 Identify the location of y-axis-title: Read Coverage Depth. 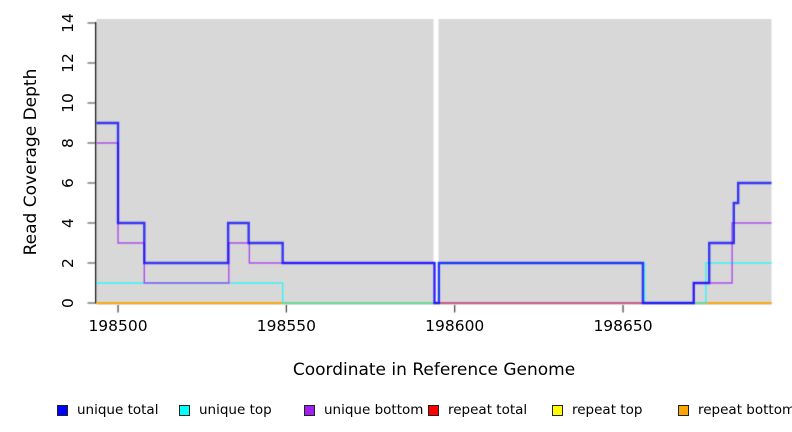
(31, 162).